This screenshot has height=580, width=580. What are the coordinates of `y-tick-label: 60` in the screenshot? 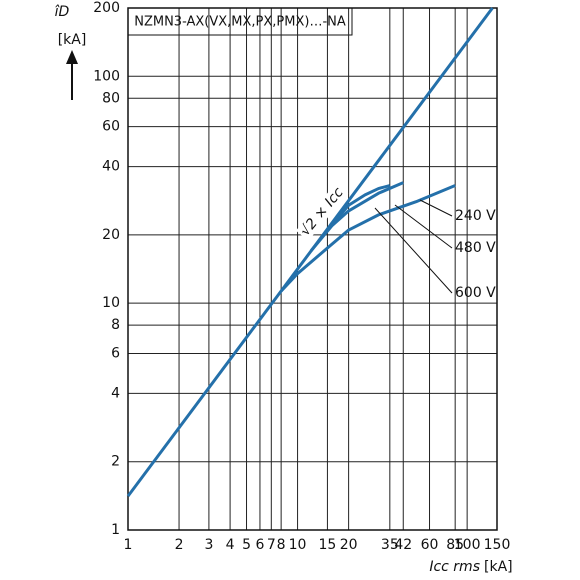 It's located at (111, 127).